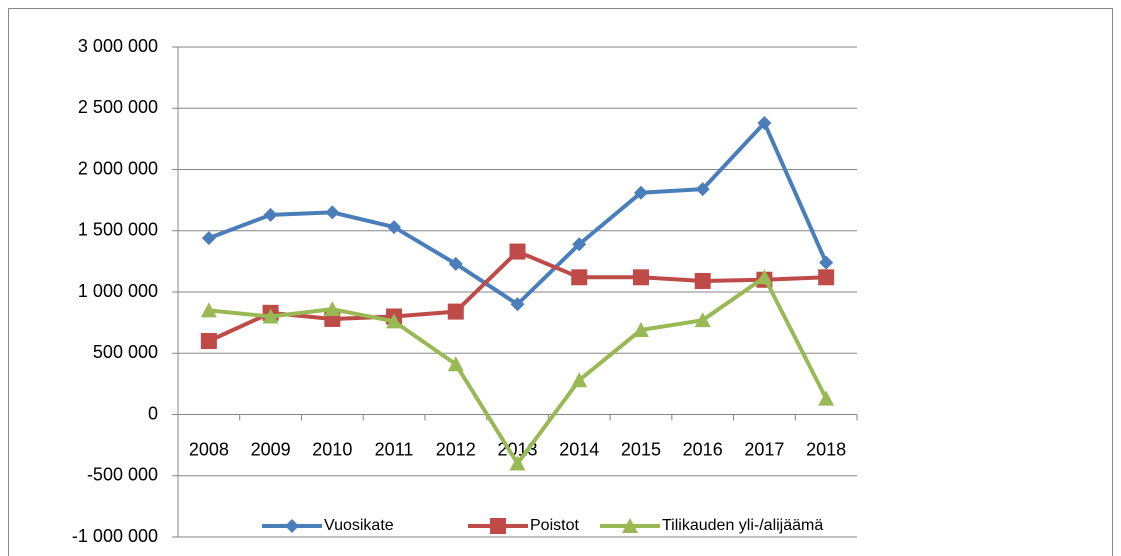 This screenshot has width=1121, height=556. What do you see at coordinates (394, 449) in the screenshot?
I see `x-tick-label: 2011` at bounding box center [394, 449].